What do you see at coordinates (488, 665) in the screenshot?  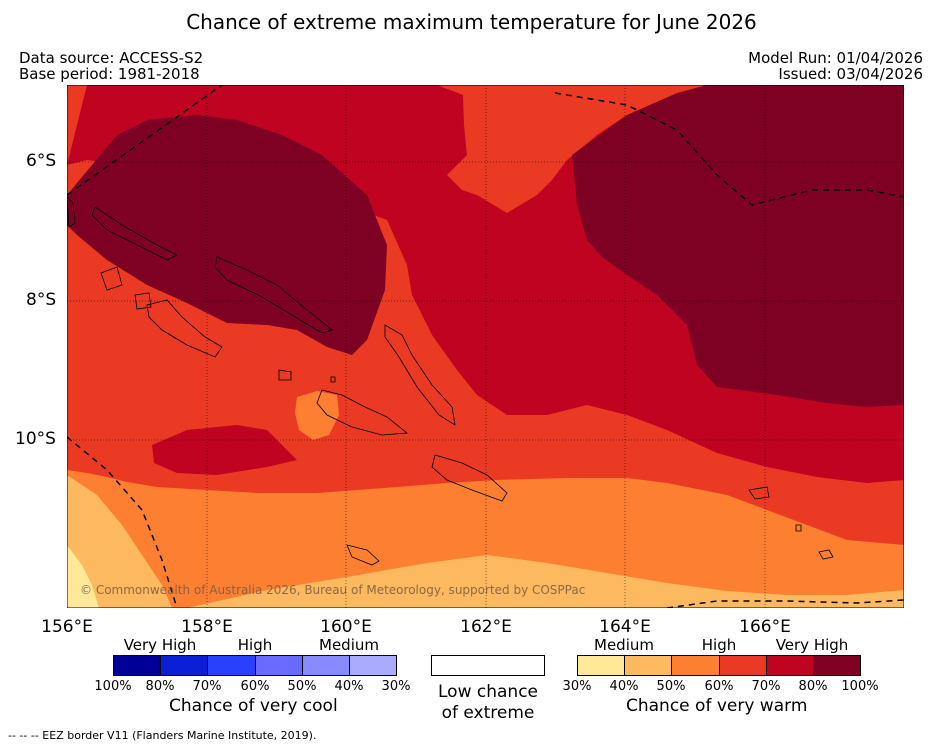 I see `neutral-swatch` at bounding box center [488, 665].